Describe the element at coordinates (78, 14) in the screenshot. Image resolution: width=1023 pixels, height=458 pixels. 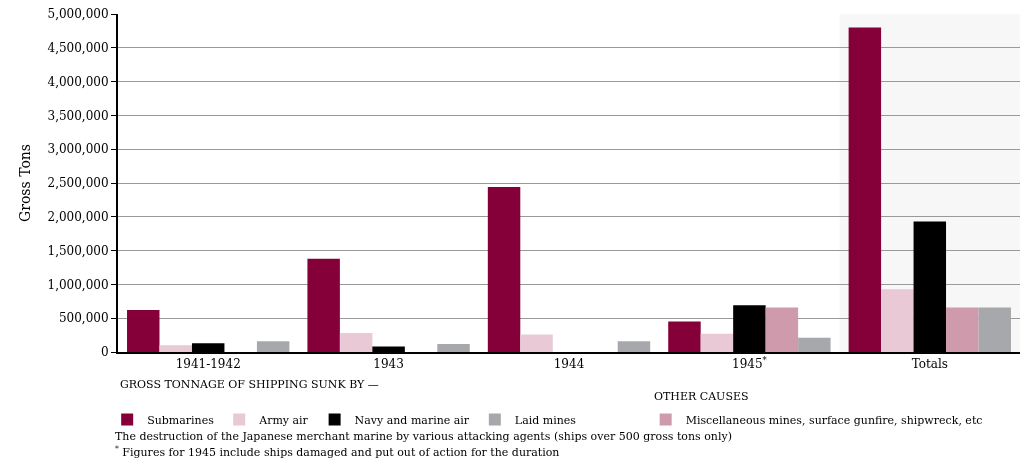
I see `y-tick-label: 5,000,000` at that location.